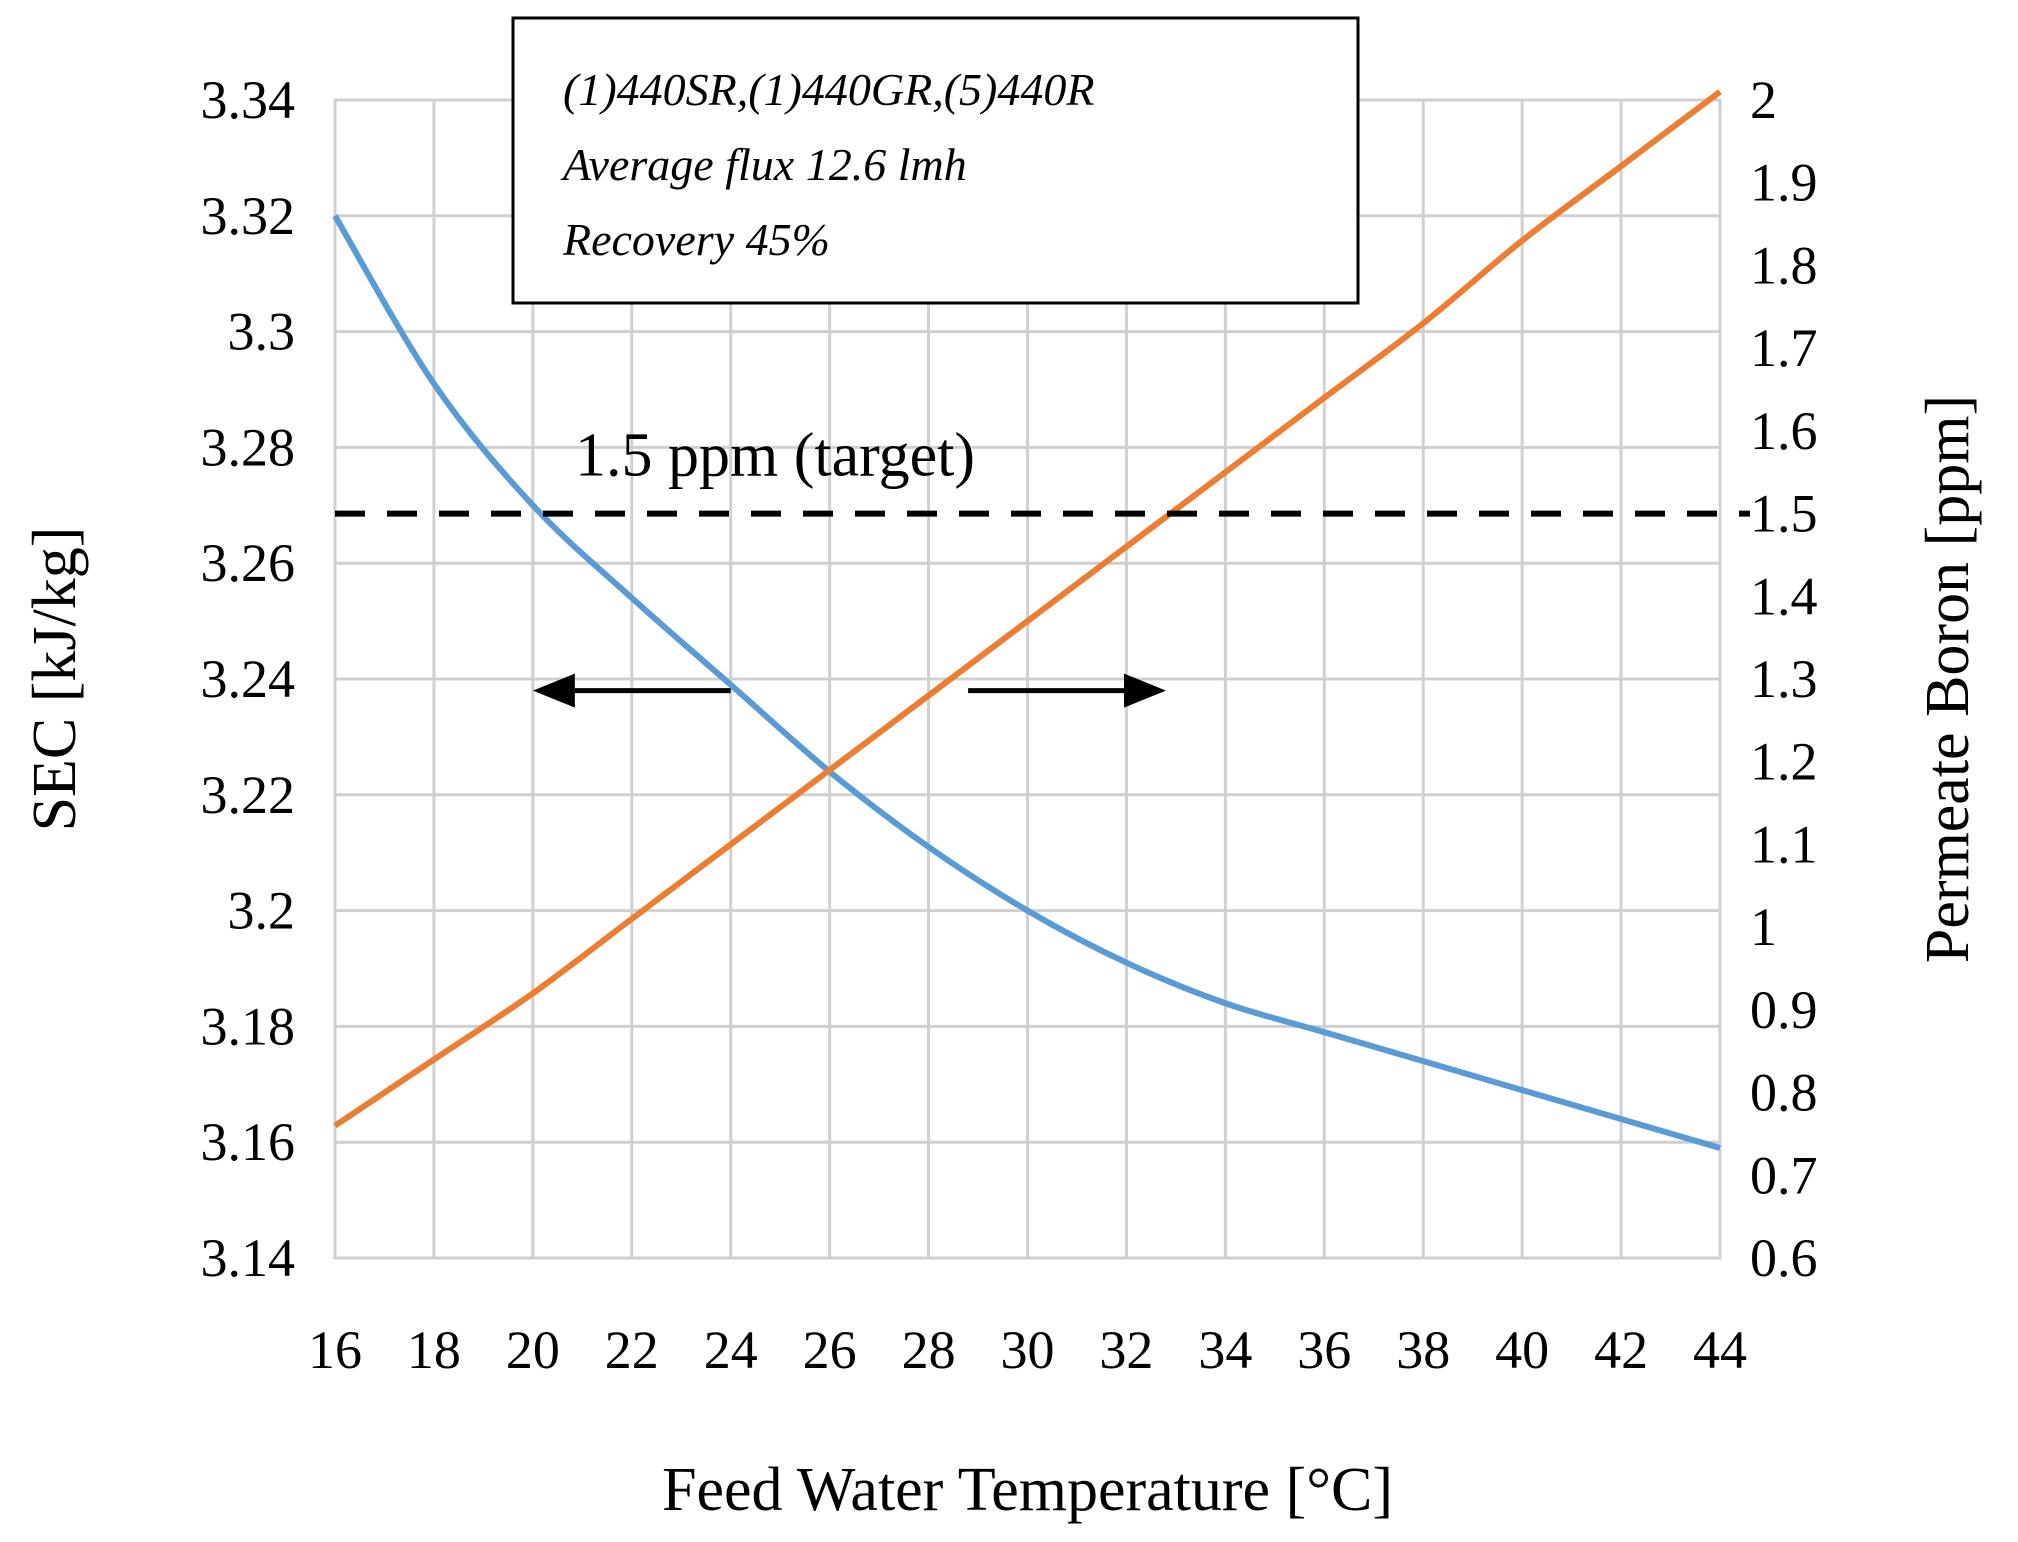 This screenshot has height=1542, width=2018. I want to click on y-right-tick-label: 0.6, so click(1784, 1258).